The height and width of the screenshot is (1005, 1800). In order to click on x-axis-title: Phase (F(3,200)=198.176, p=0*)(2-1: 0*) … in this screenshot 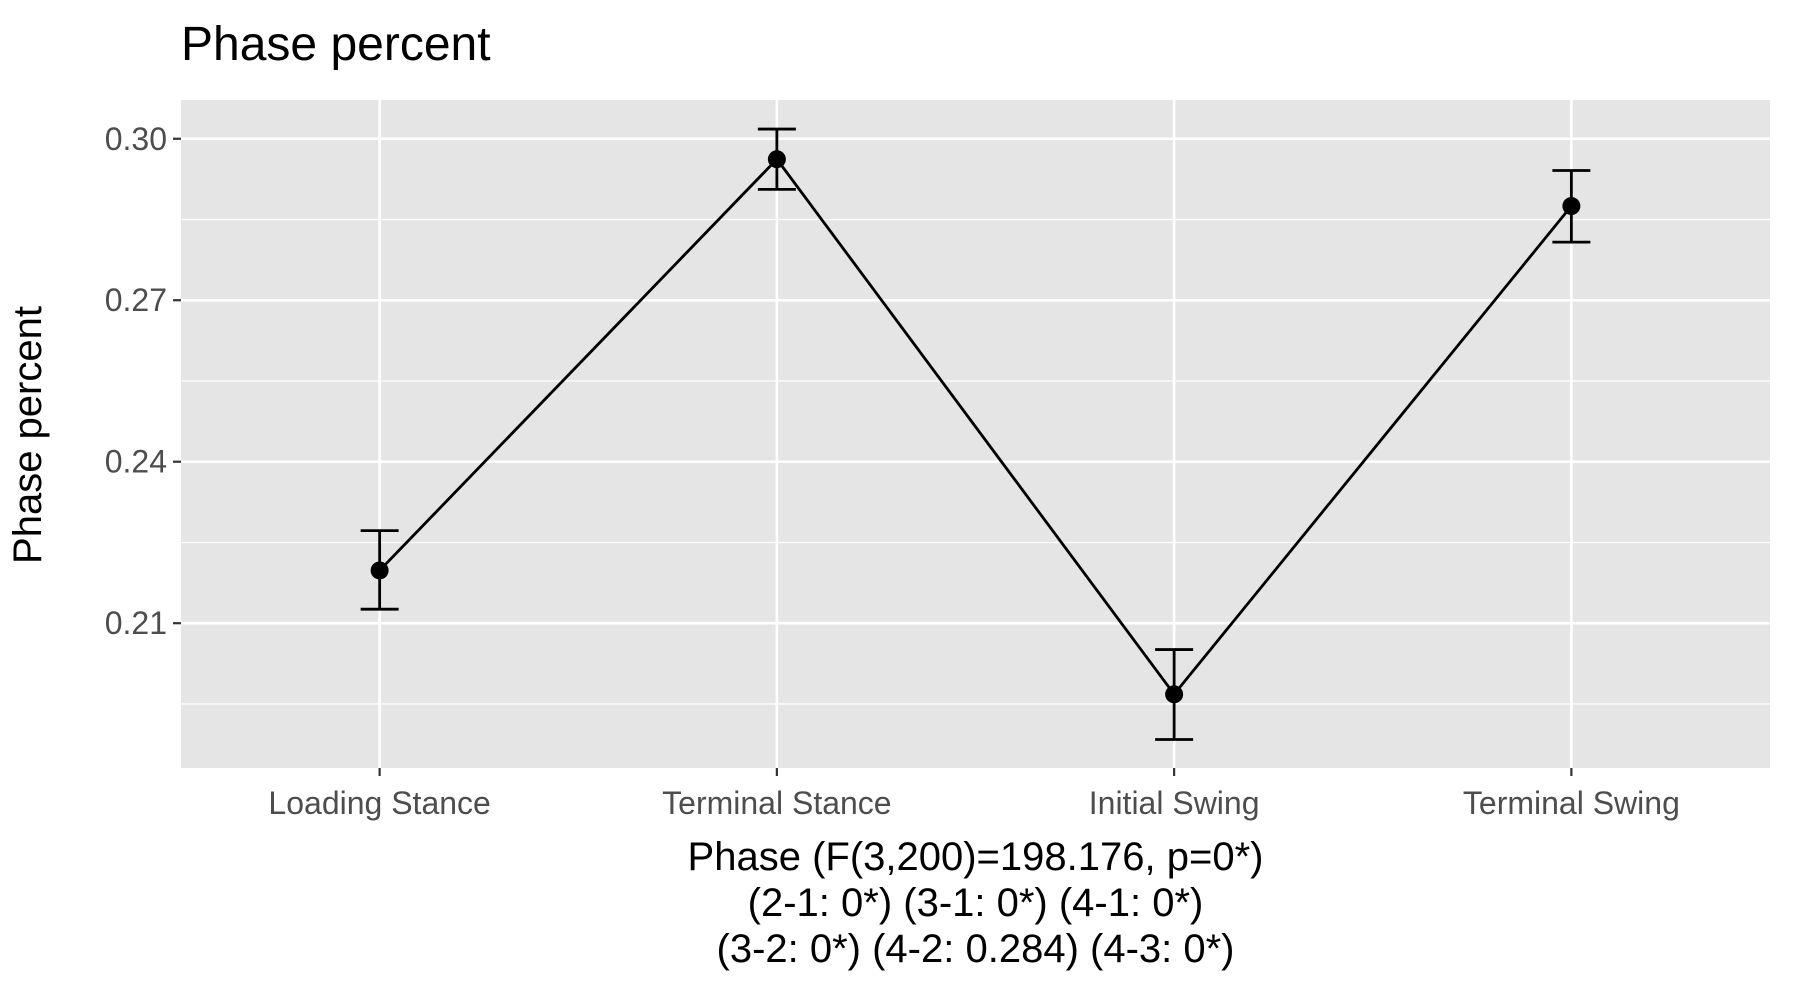, I will do `click(976, 903)`.